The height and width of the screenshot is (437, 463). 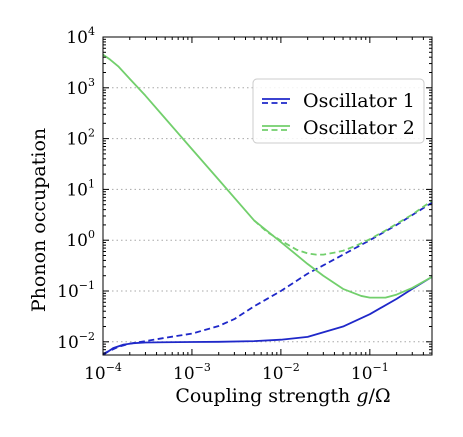 I want to click on y-tick-label: 10³, so click(x=80, y=87).